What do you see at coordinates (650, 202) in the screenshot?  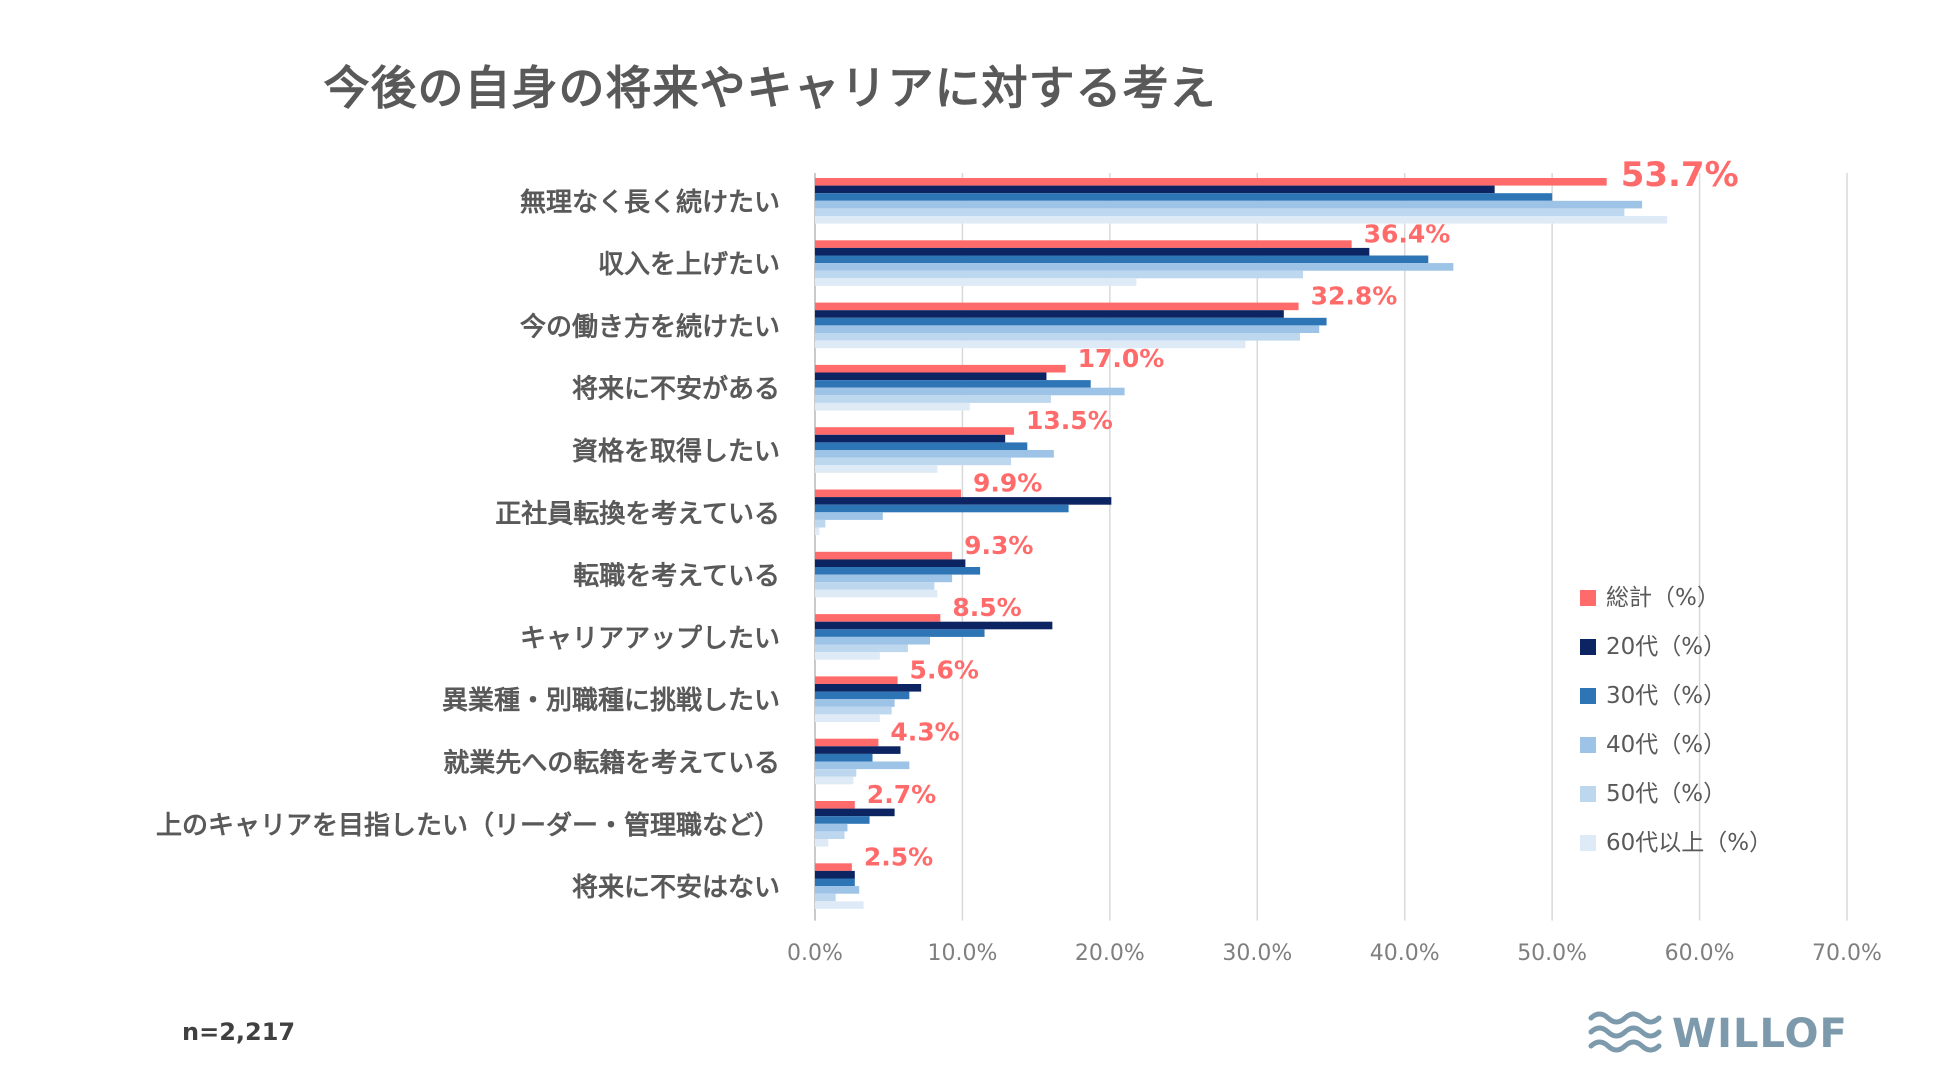 I see `category-label: 無理なく長く続けたい` at bounding box center [650, 202].